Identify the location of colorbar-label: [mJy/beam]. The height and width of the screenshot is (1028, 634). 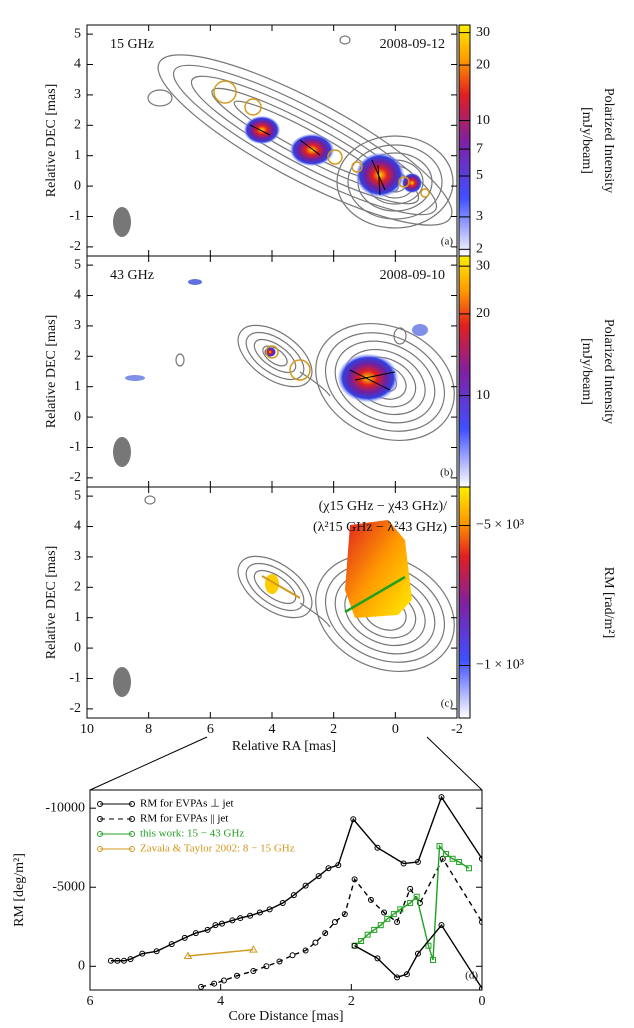
(586, 140).